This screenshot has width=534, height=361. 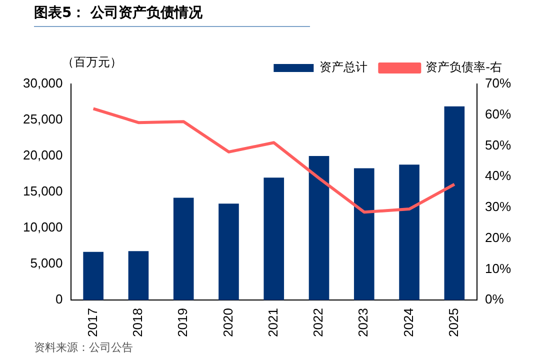 I want to click on y-tick-label: 0, so click(x=59, y=299).